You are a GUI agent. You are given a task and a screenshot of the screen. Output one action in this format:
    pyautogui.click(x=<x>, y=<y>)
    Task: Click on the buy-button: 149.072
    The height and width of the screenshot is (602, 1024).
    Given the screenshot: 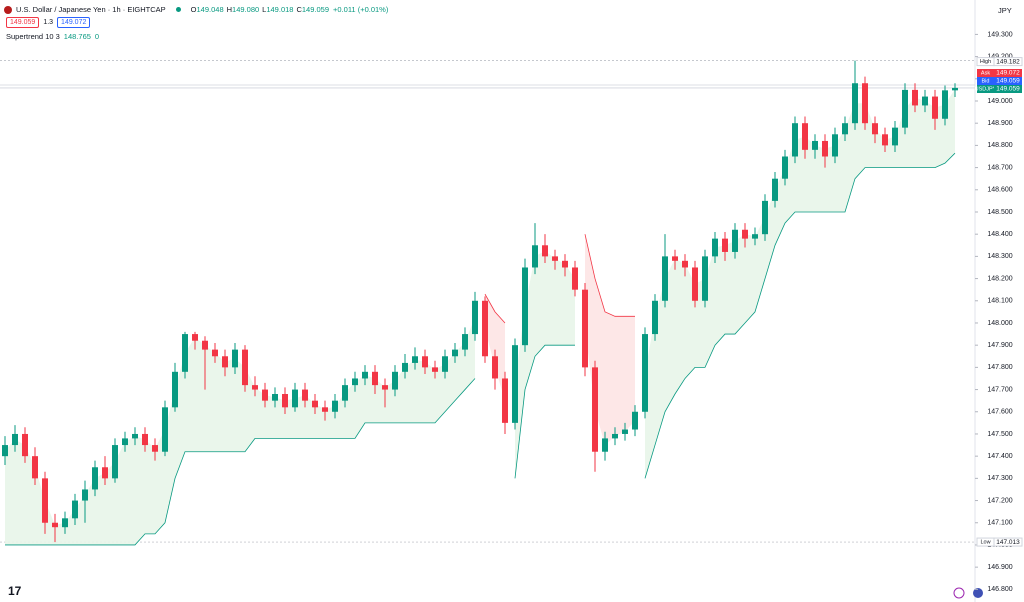 What is the action you would take?
    pyautogui.click(x=74, y=22)
    